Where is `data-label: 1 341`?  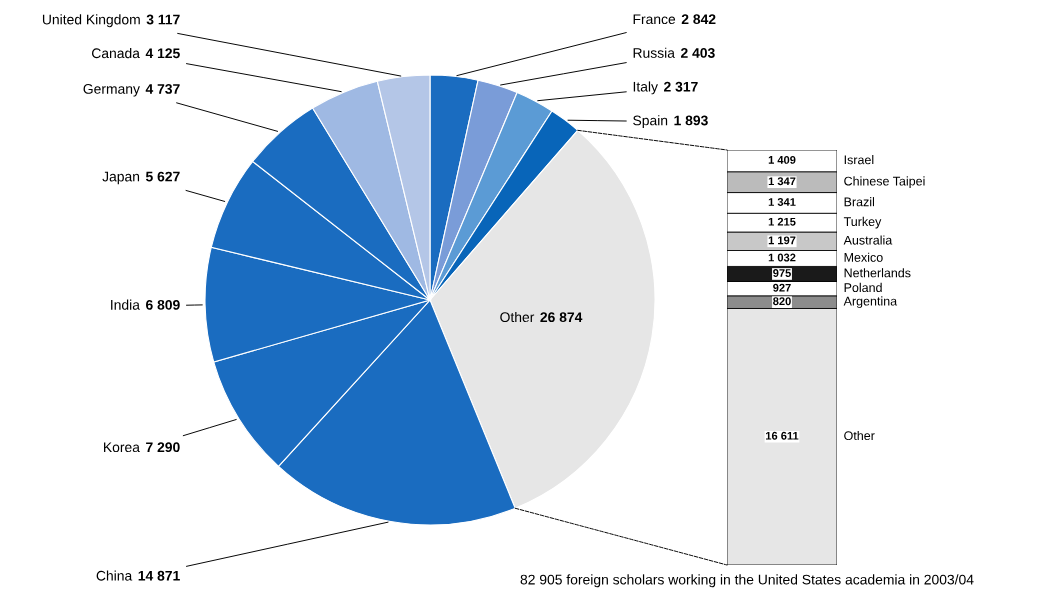
data-label: 1 341 is located at coordinates (782, 202).